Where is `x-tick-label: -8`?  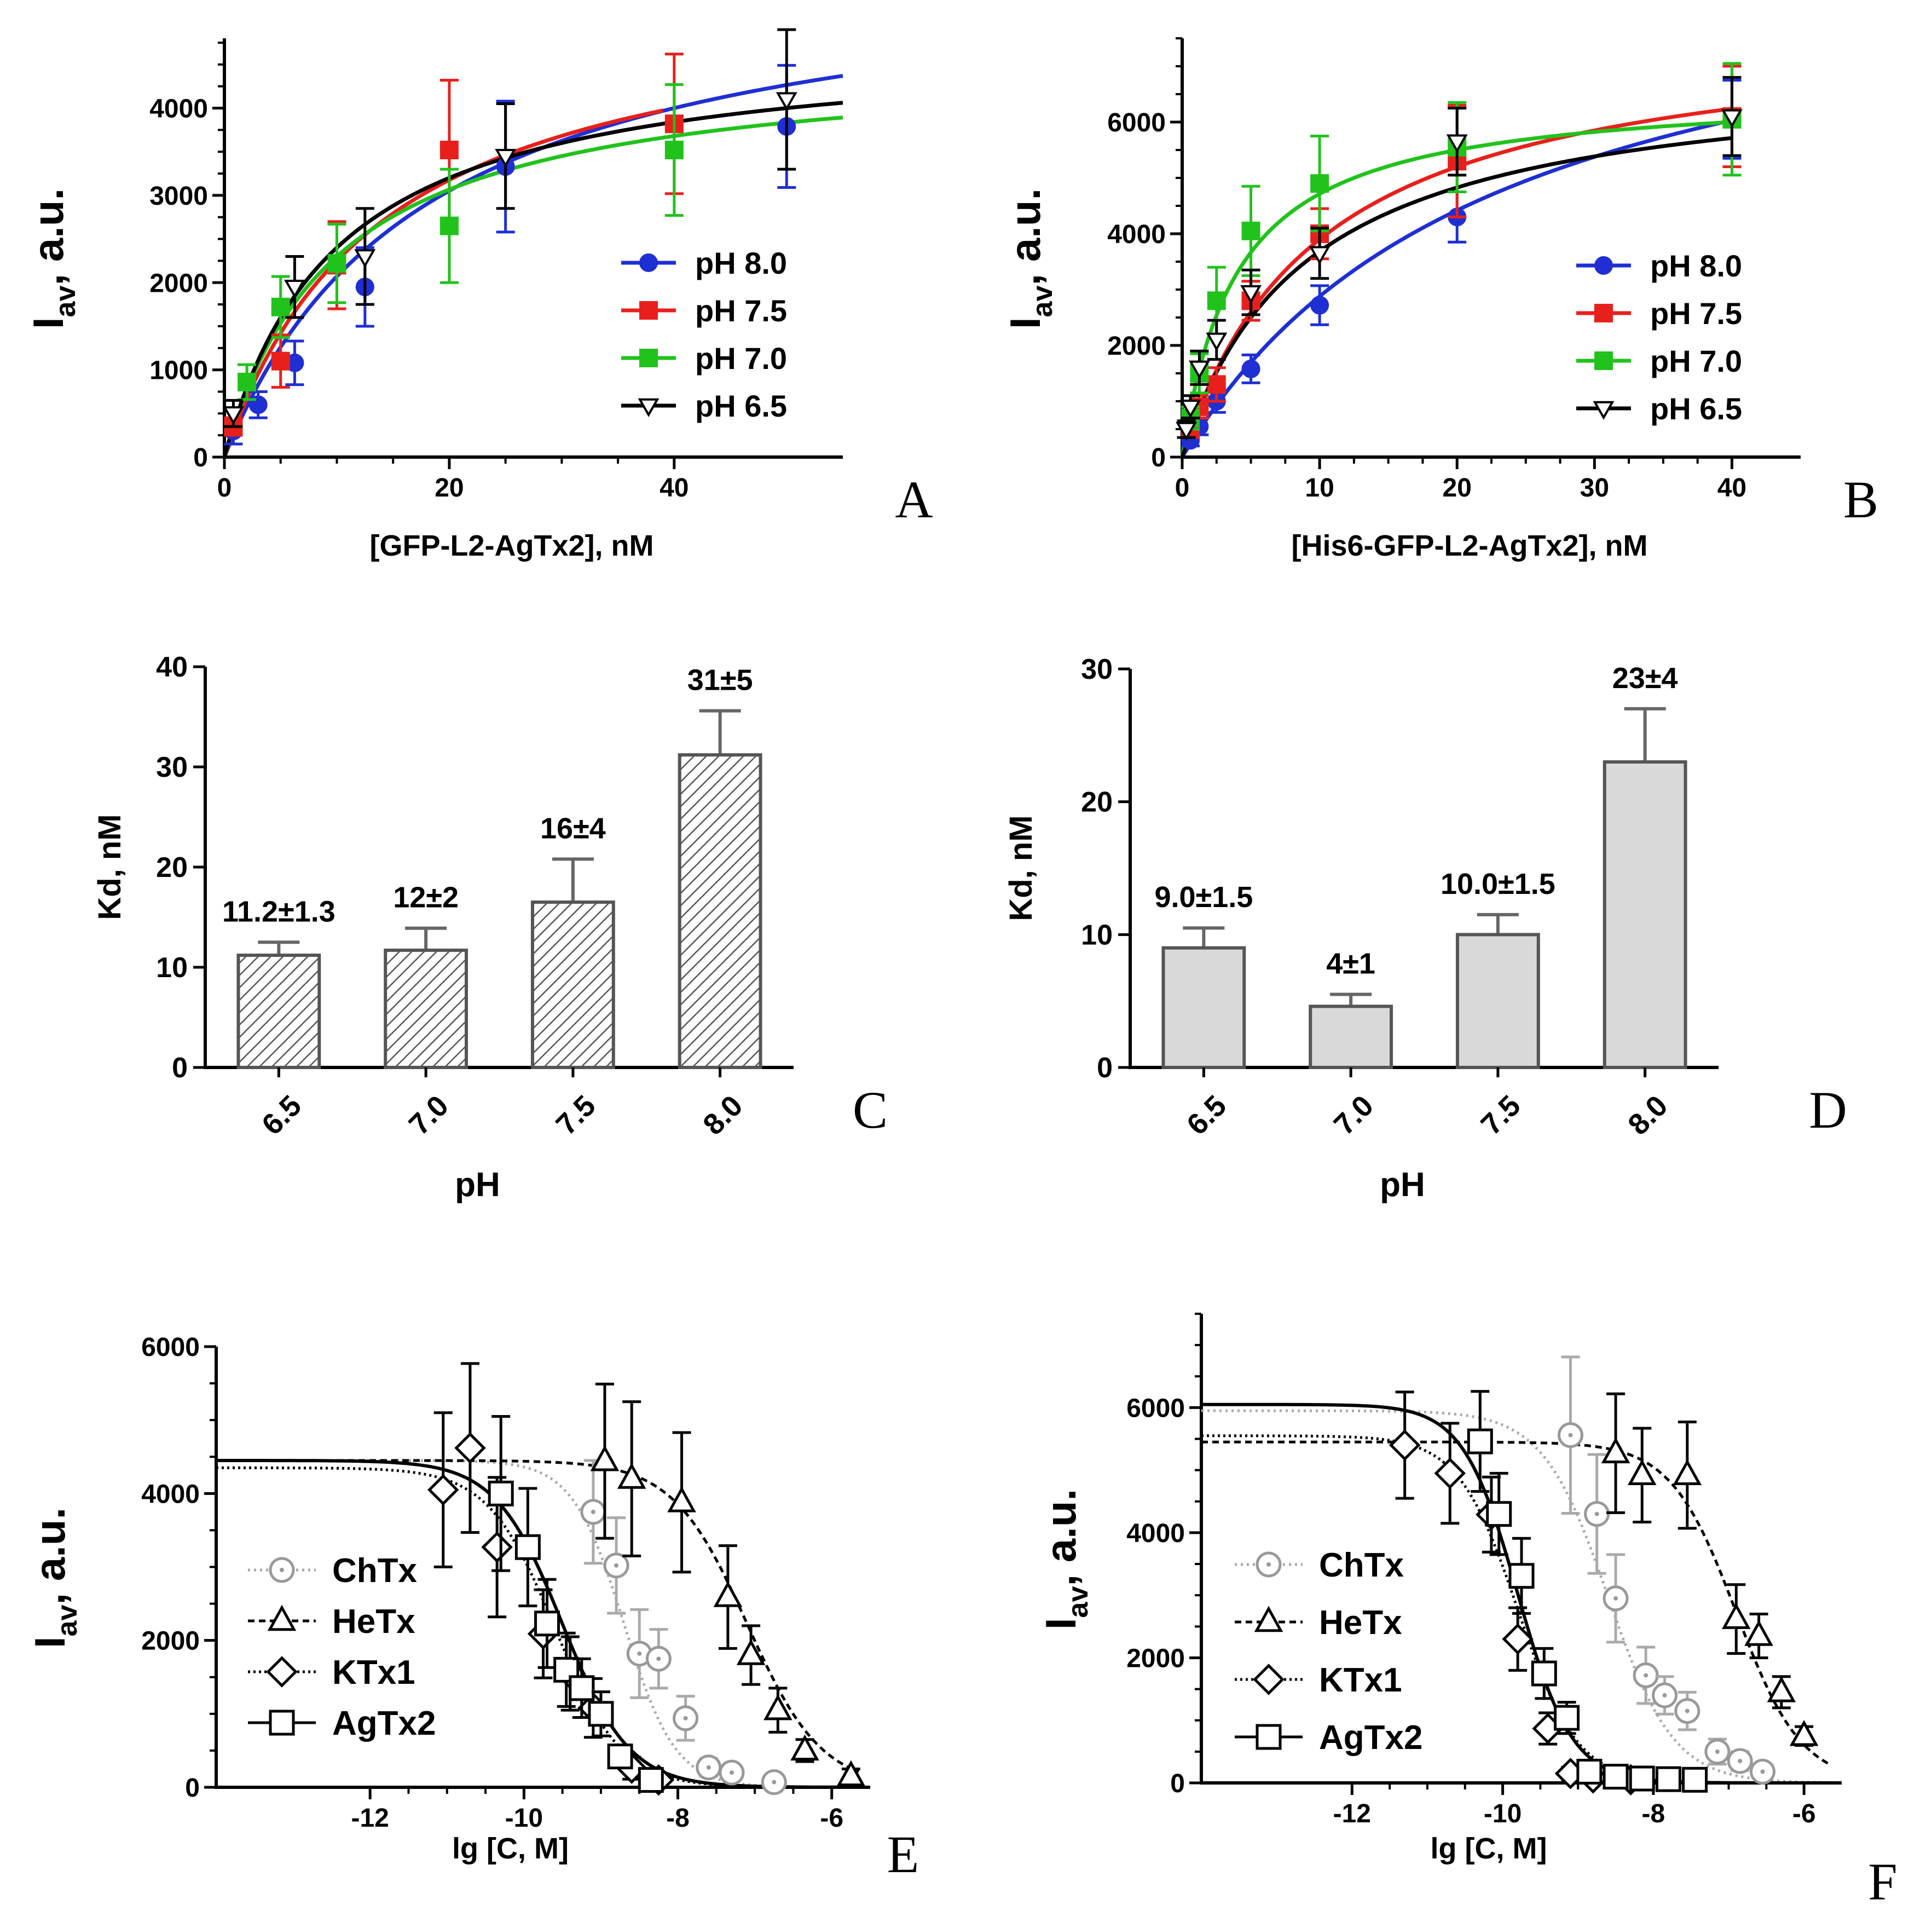
x-tick-label: -8 is located at coordinates (1653, 1814).